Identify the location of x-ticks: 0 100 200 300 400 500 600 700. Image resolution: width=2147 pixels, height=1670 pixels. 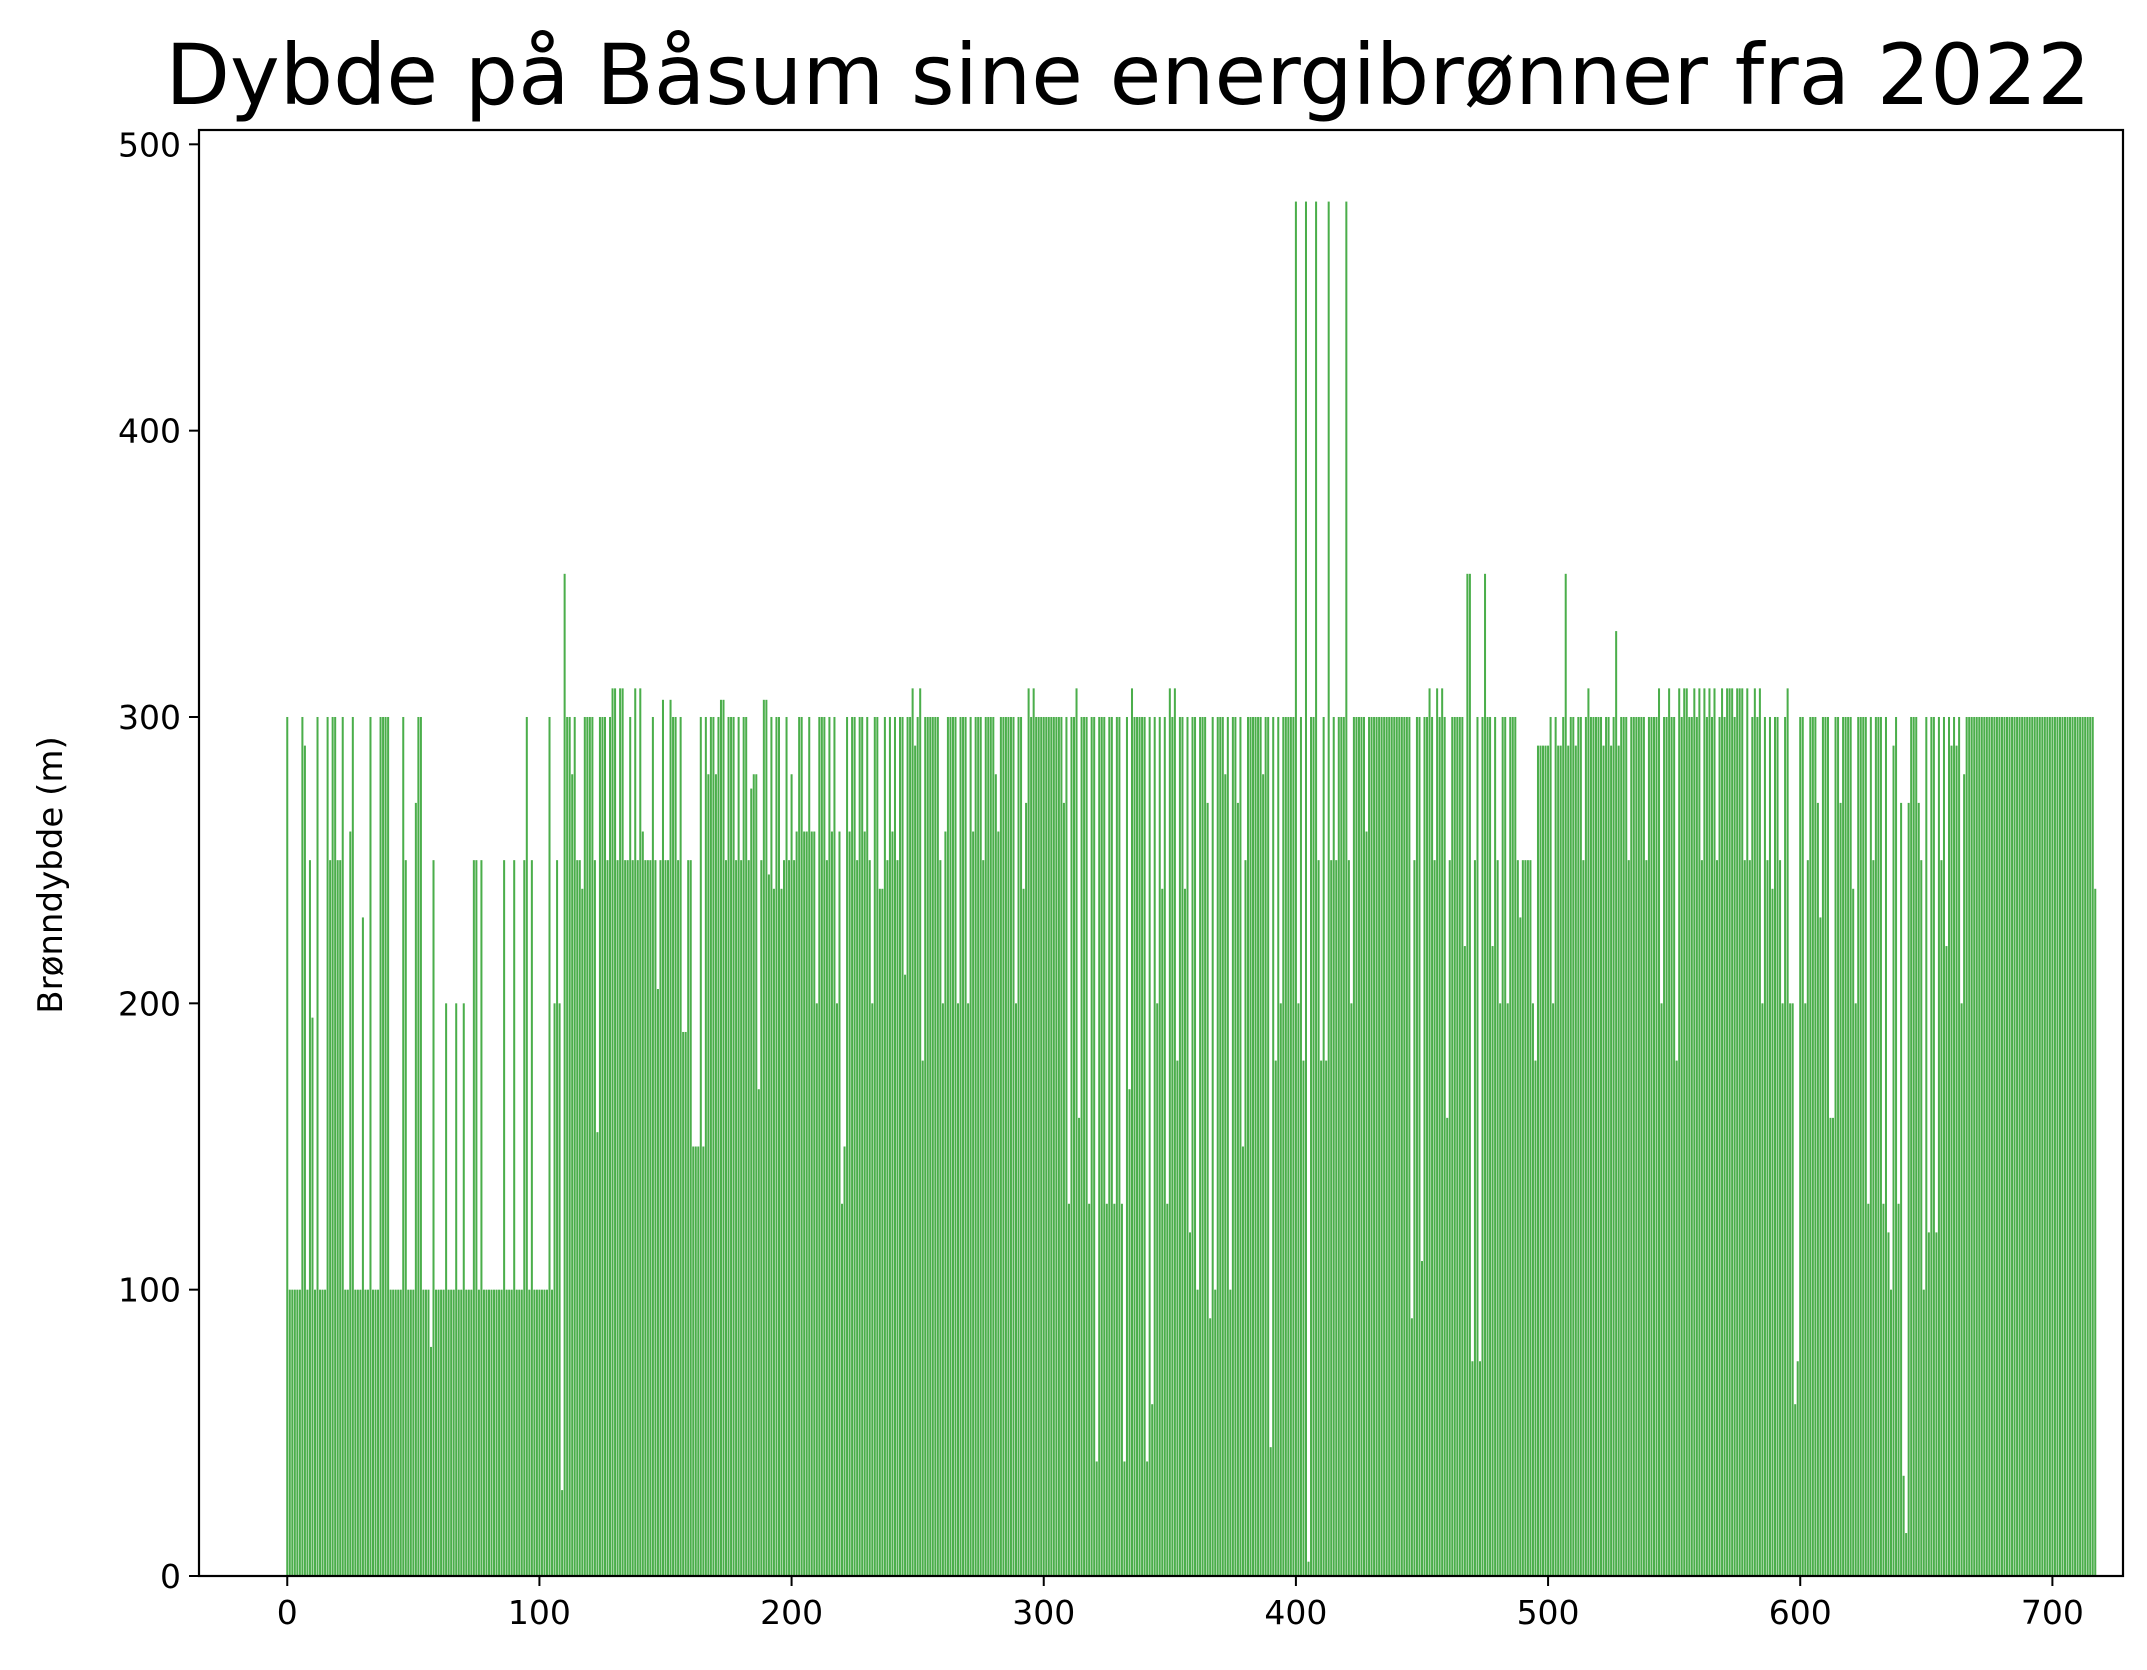
(1180, 1604).